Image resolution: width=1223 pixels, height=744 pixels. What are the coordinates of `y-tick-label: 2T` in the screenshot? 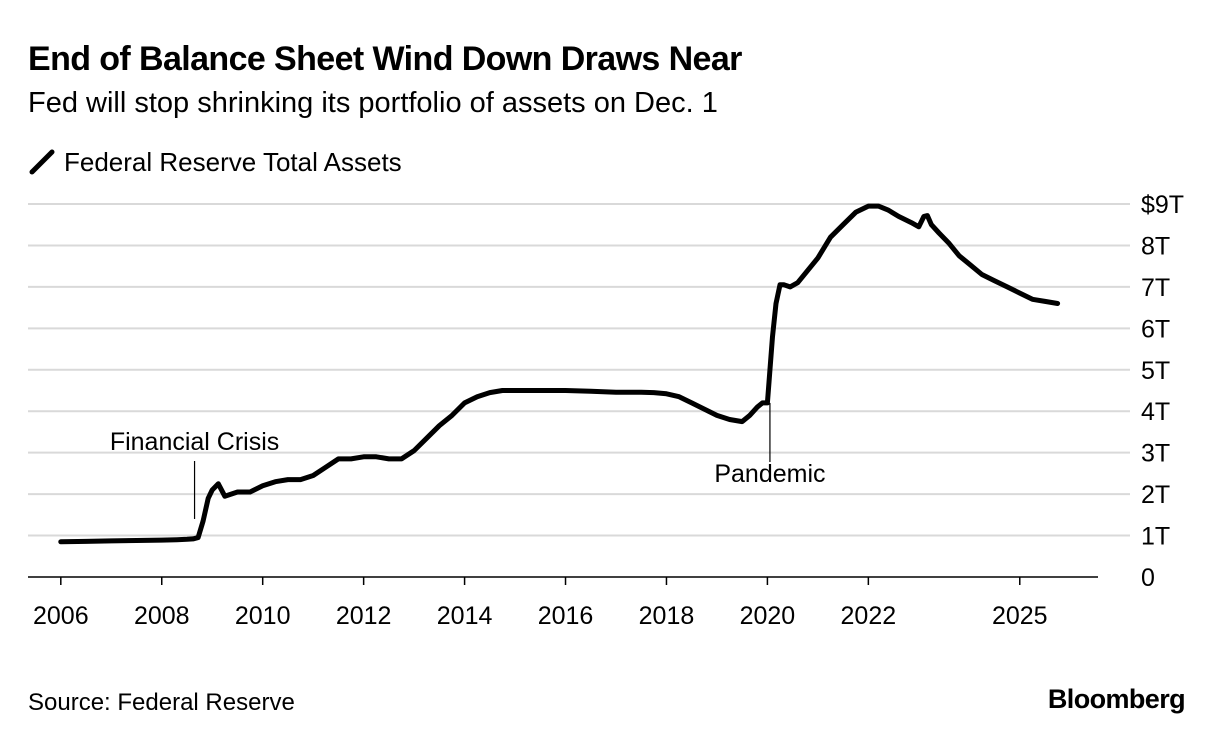 It's located at (1155, 495).